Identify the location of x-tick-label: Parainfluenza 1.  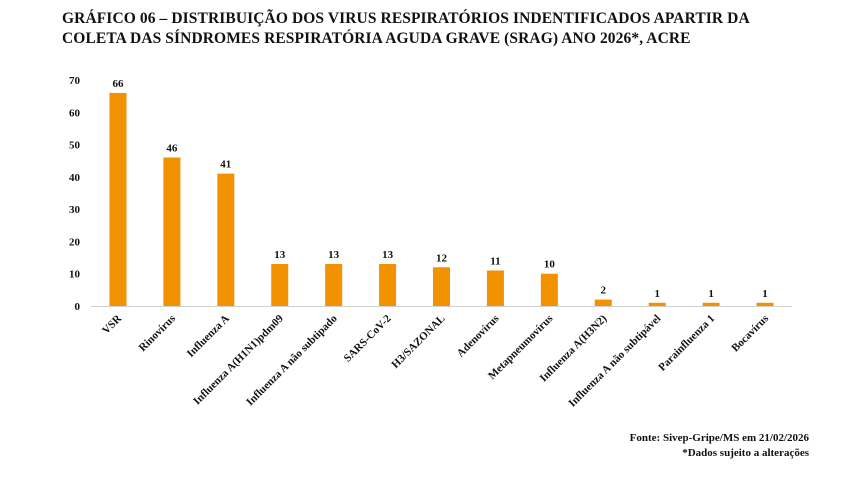
(686, 343).